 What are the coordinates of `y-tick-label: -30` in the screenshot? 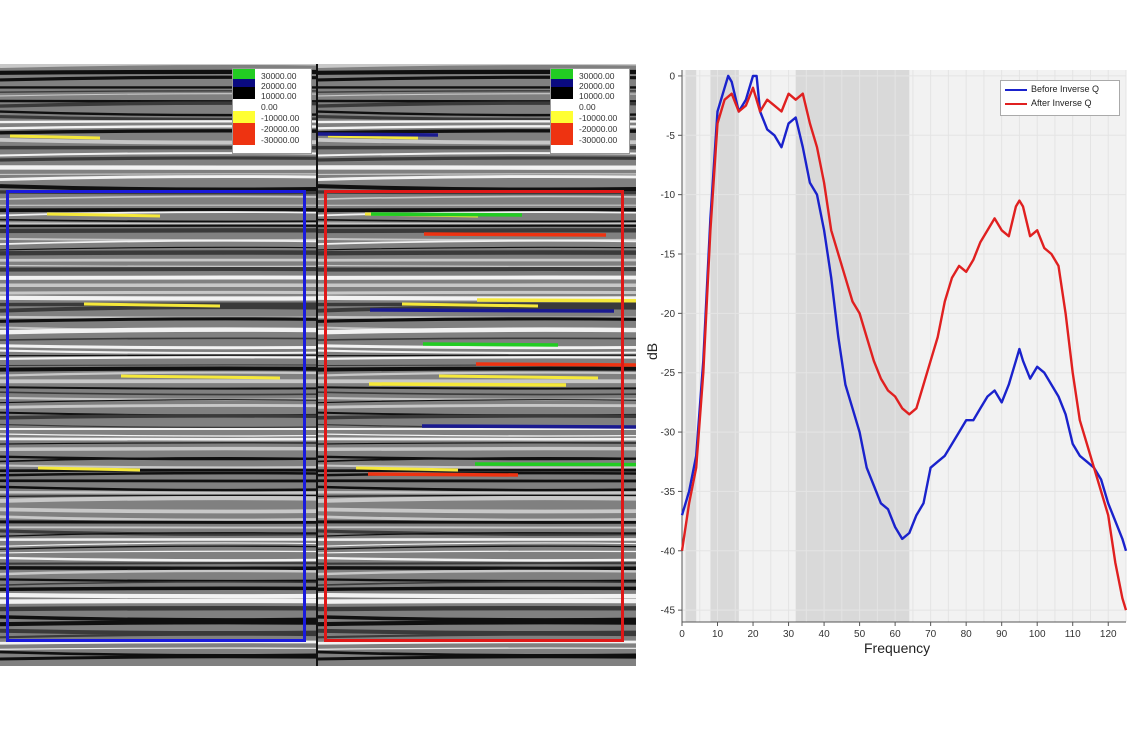 It's located at (668, 433).